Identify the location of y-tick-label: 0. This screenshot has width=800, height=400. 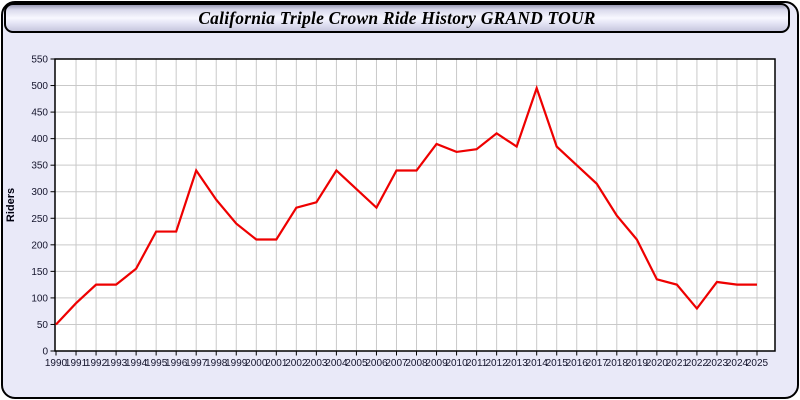
(45, 352).